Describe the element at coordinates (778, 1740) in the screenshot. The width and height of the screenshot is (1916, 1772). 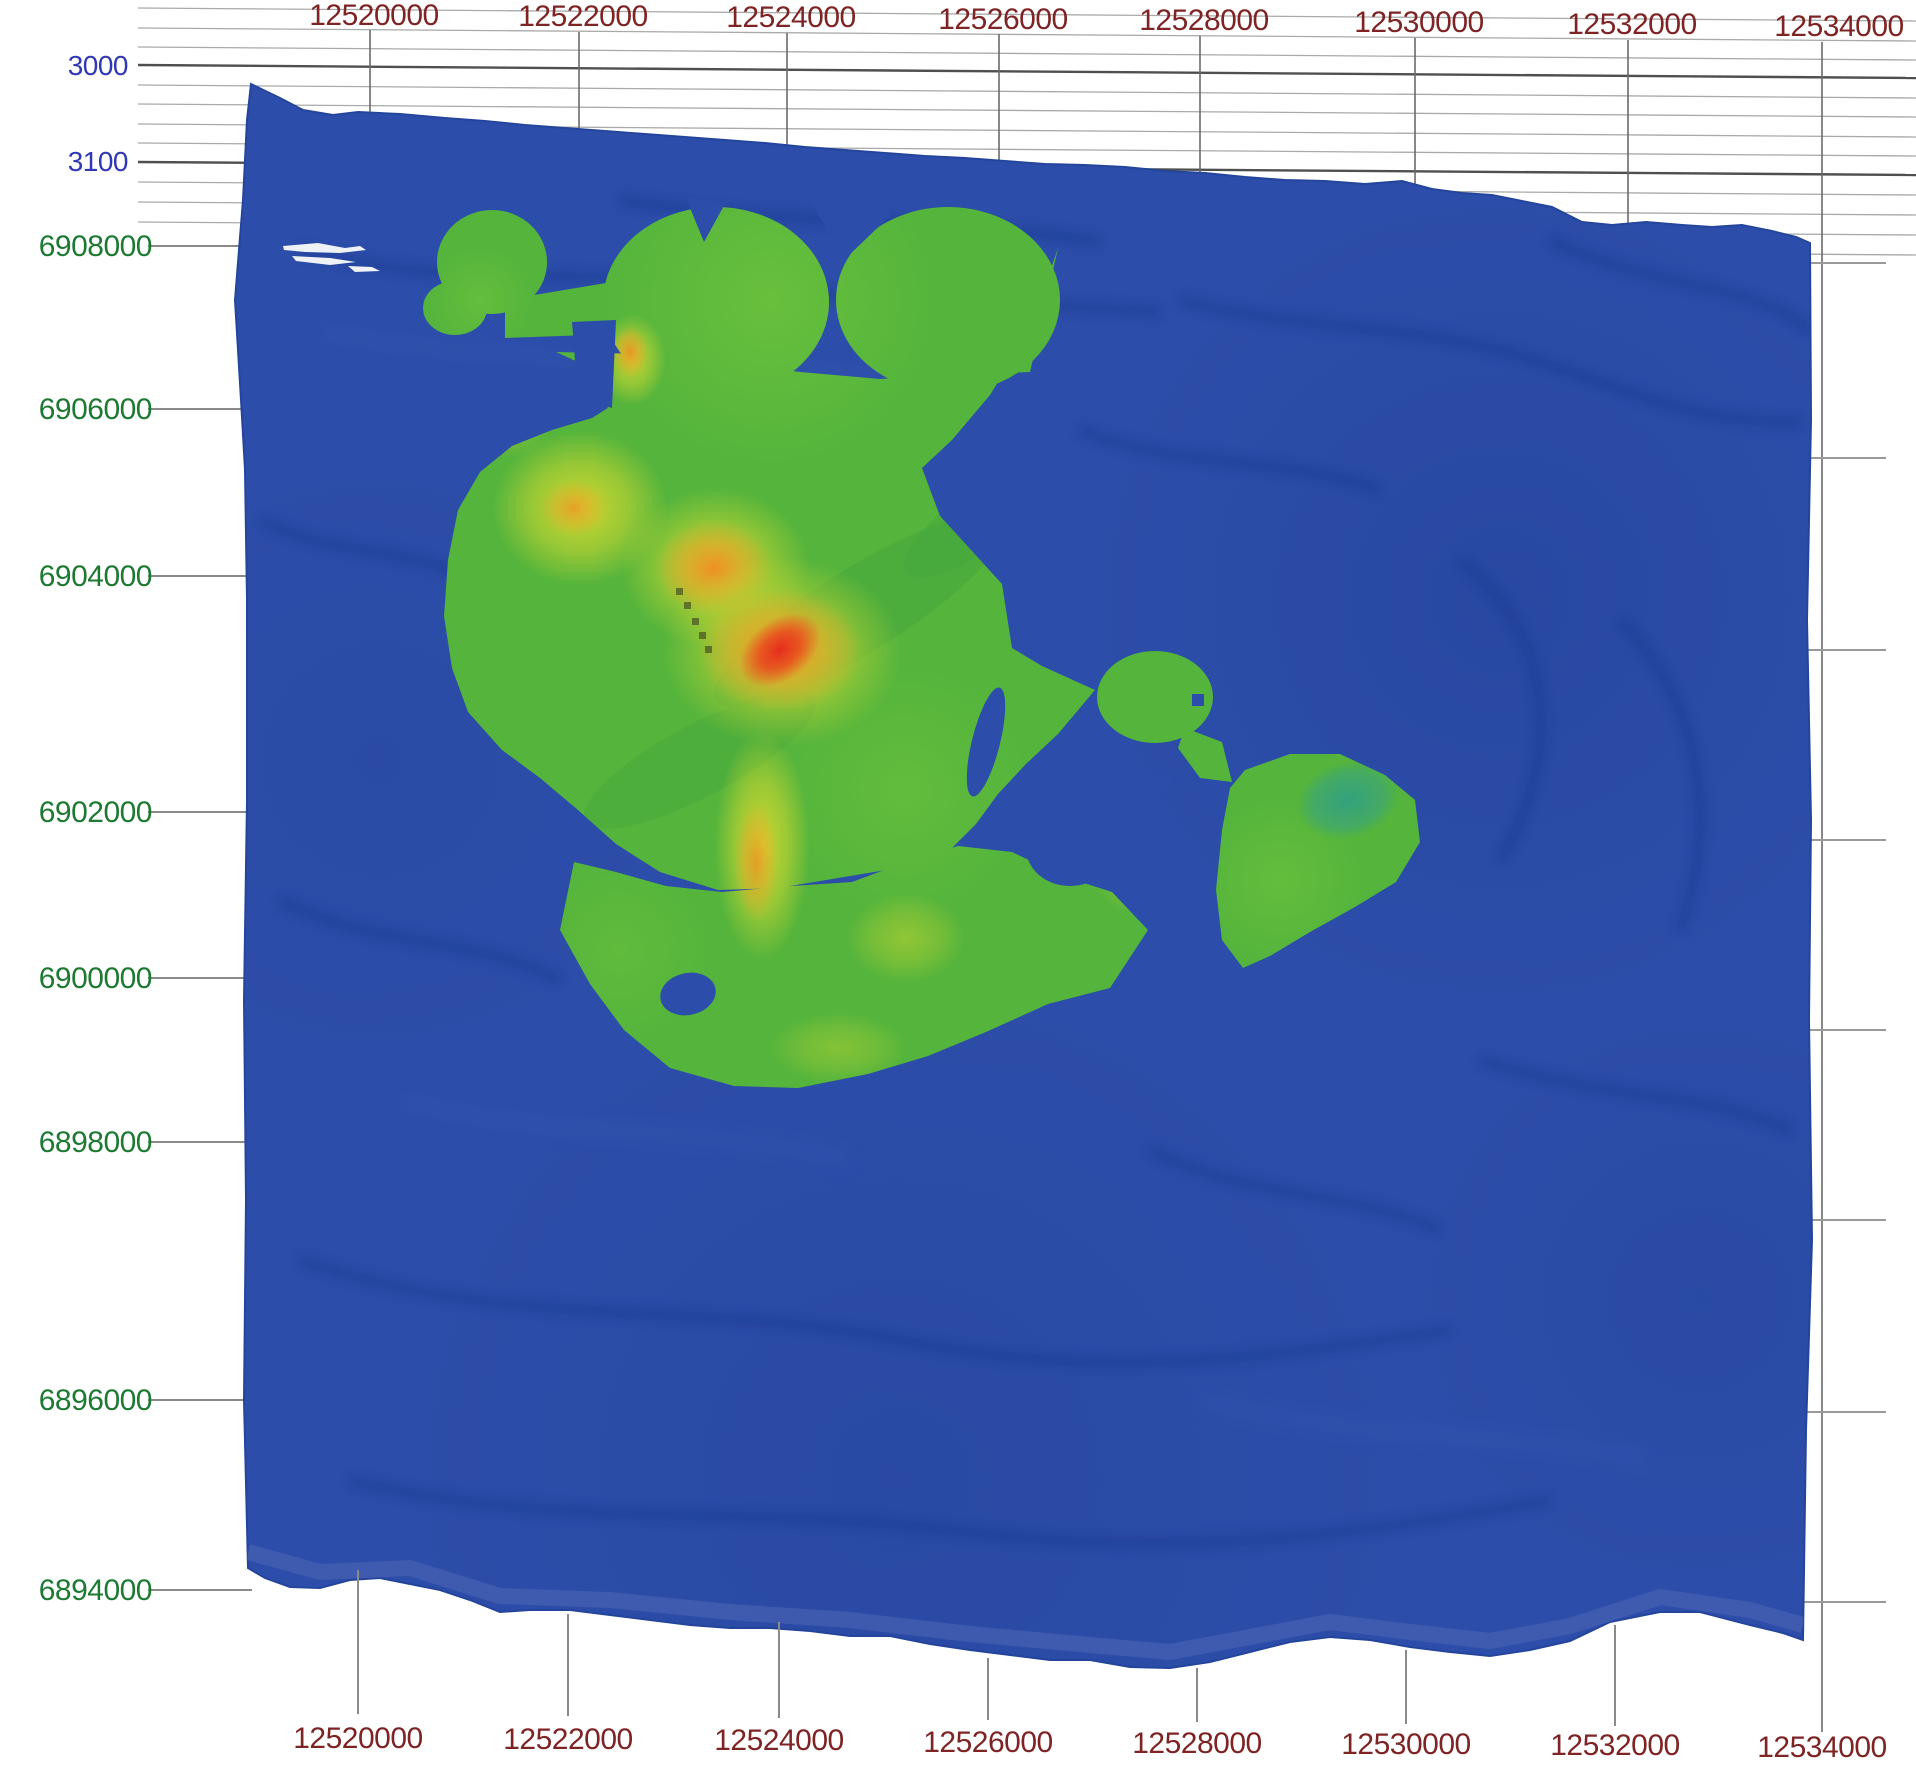
I see `bottom-axis-label: 12524000` at that location.